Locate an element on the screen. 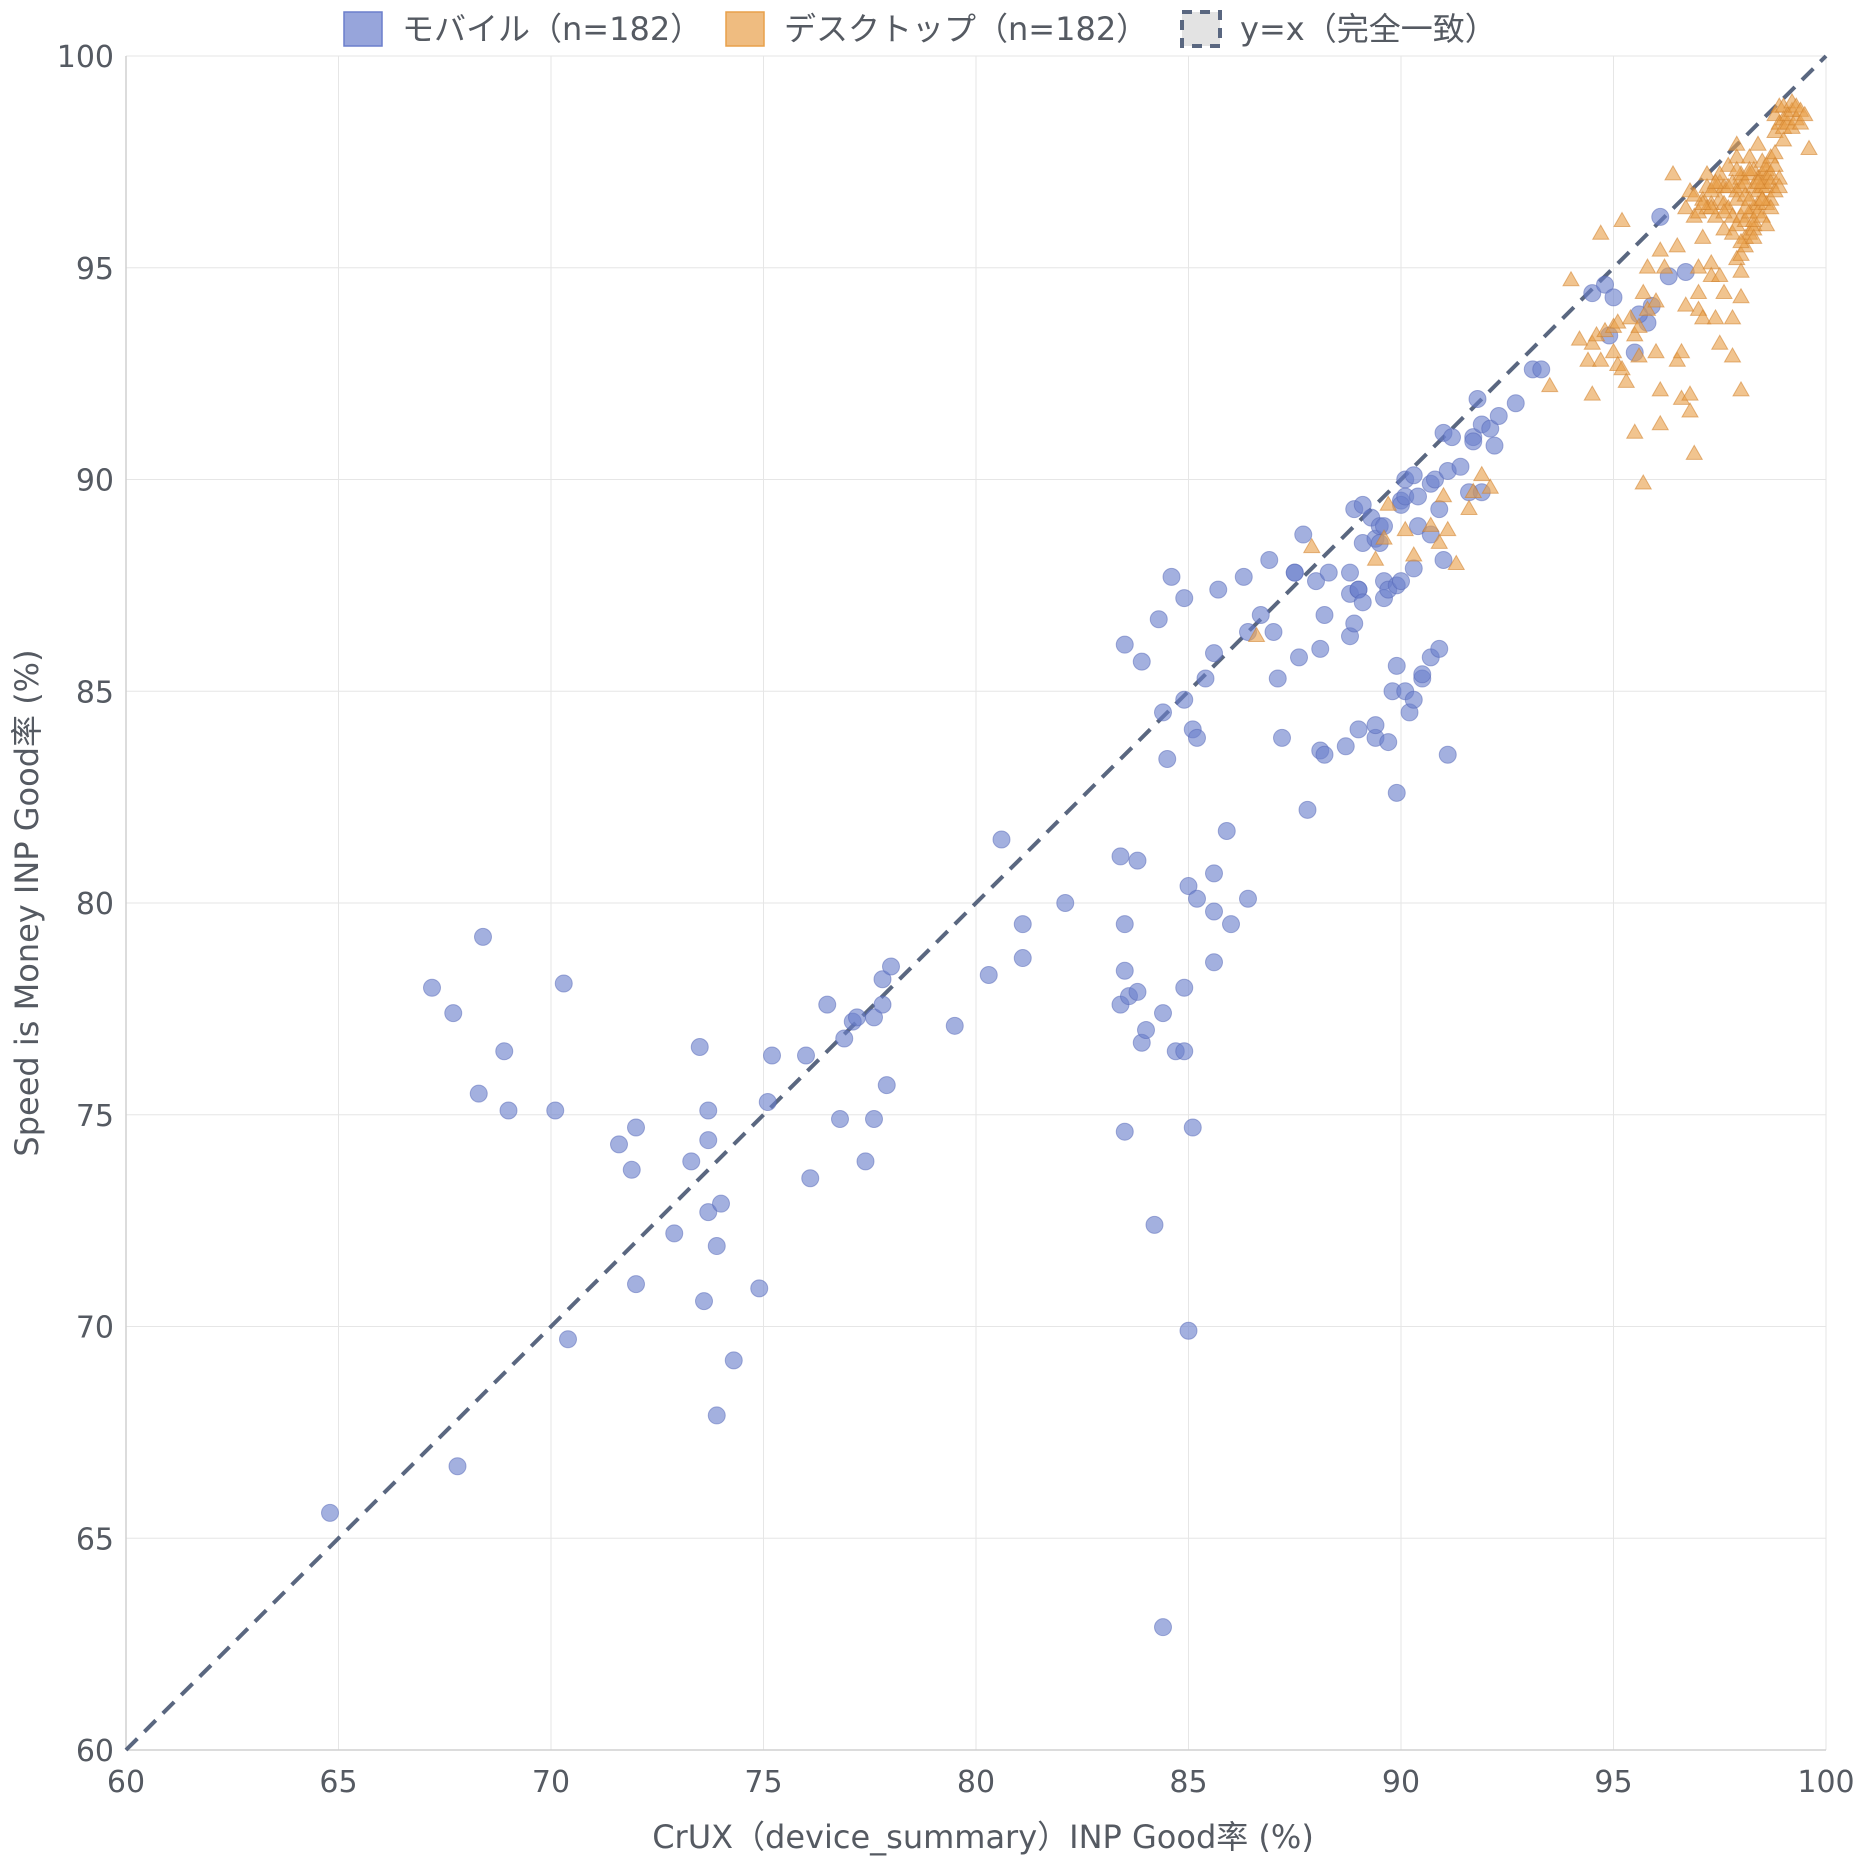 This screenshot has width=1860, height=1864. x-tick-label: 80 is located at coordinates (976, 1782).